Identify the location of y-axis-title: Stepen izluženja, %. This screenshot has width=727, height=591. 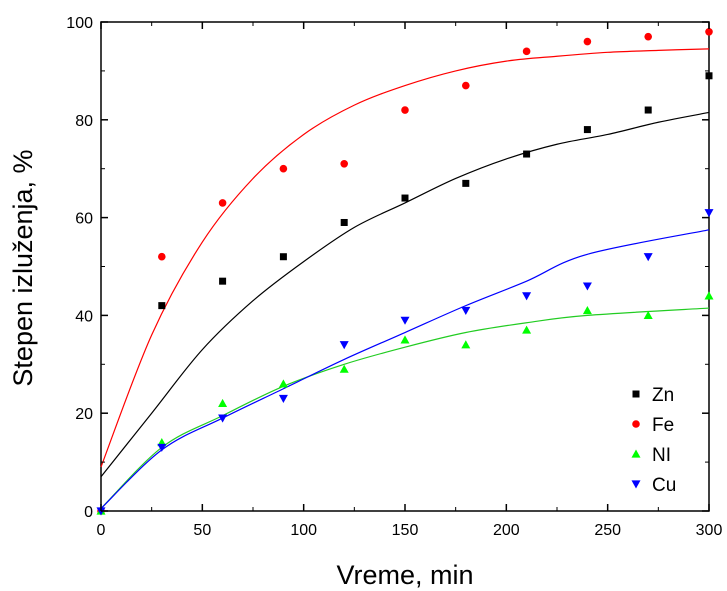
(23, 267).